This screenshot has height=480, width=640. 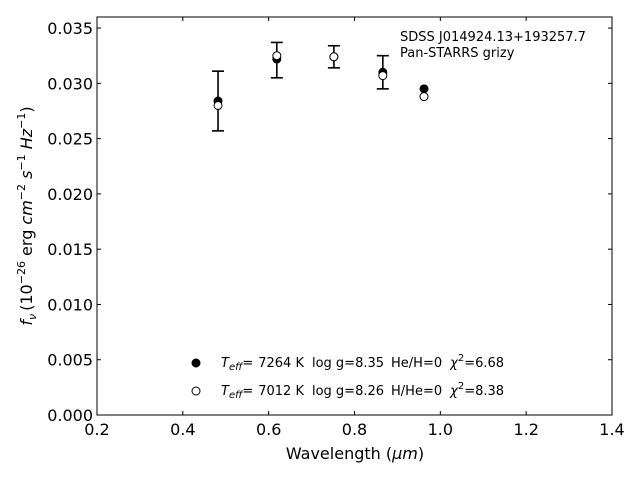 What do you see at coordinates (26, 243) in the screenshot?
I see `y-label-erg: erg` at bounding box center [26, 243].